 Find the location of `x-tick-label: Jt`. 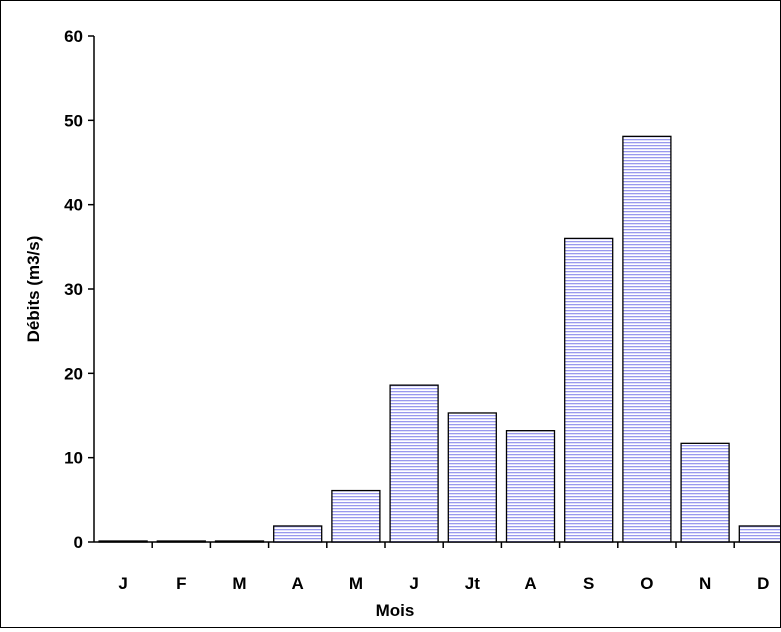

x-tick-label: Jt is located at coordinates (472, 583).